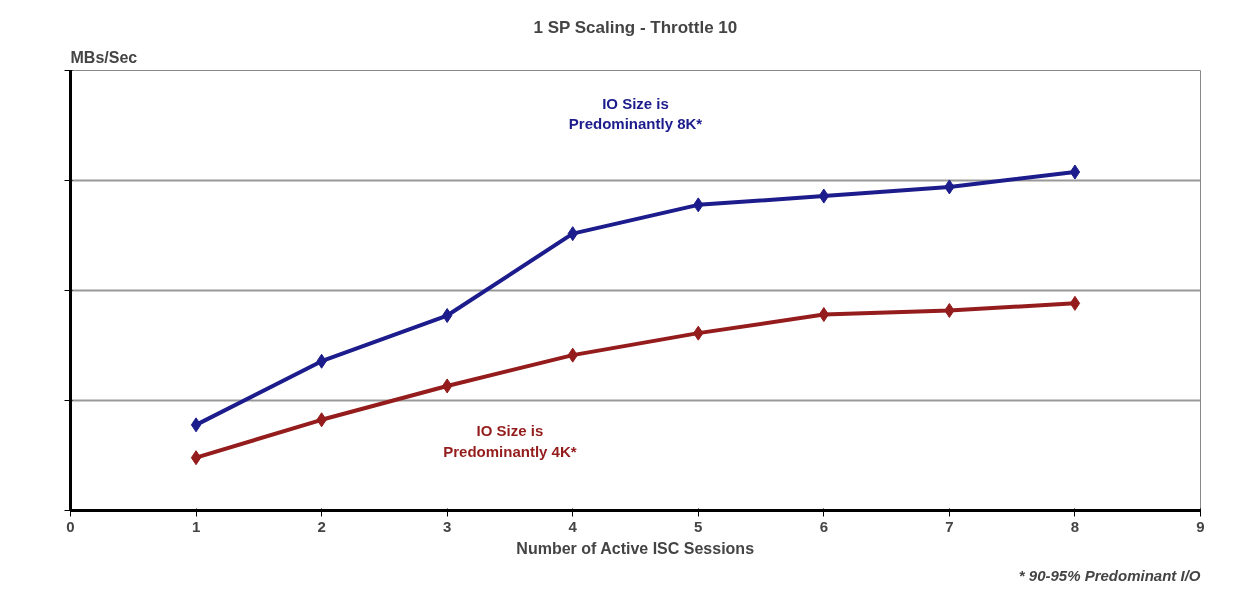 The width and height of the screenshot is (1236, 607). I want to click on x-tick-label: 8, so click(1075, 526).